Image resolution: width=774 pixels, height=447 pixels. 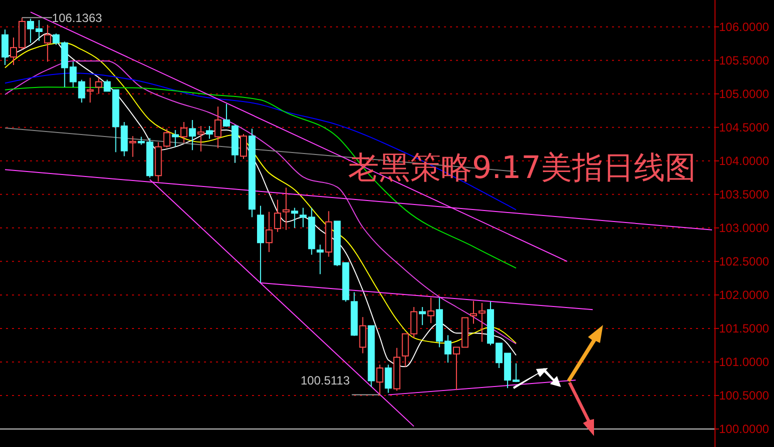 What do you see at coordinates (325, 381) in the screenshot?
I see `annotation: 100.5113` at bounding box center [325, 381].